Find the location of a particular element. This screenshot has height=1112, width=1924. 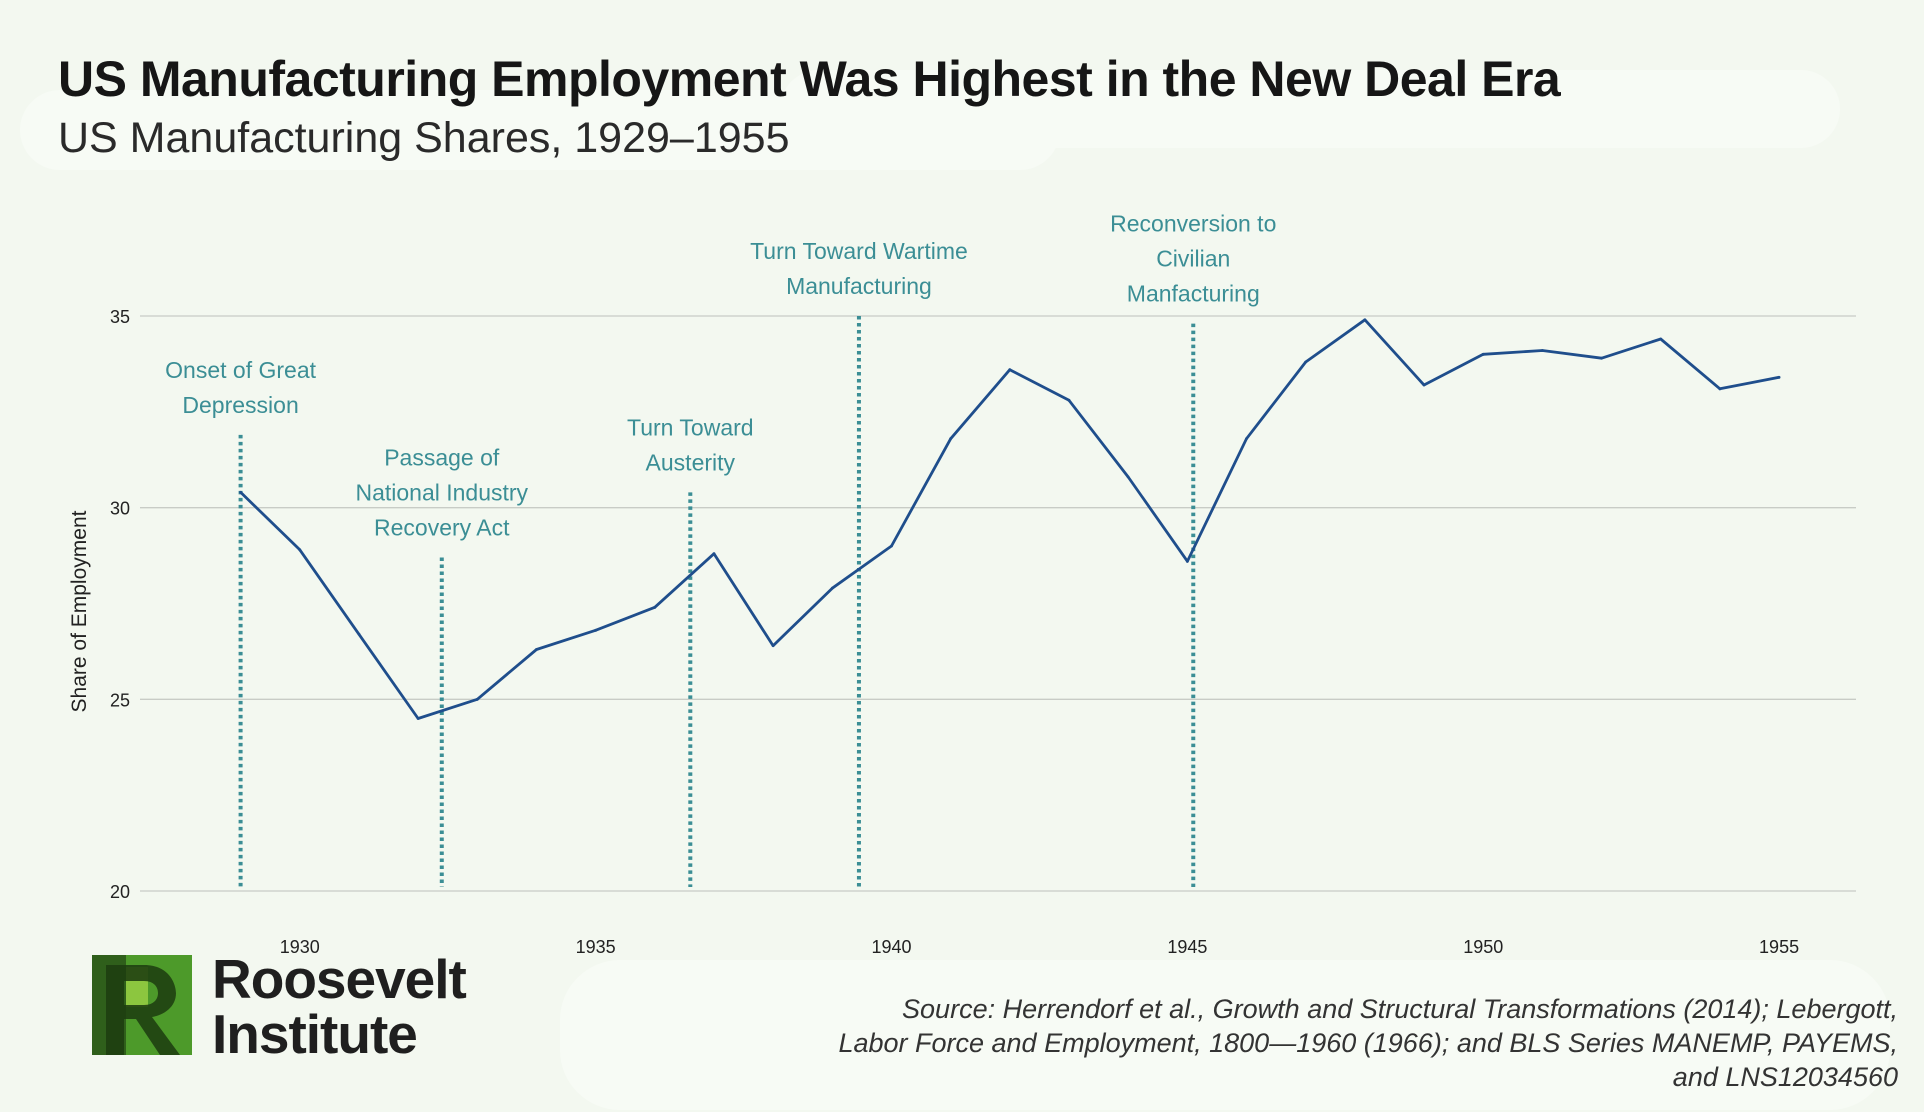

brand-name: Roosevelt Institute is located at coordinates (339, 1006).